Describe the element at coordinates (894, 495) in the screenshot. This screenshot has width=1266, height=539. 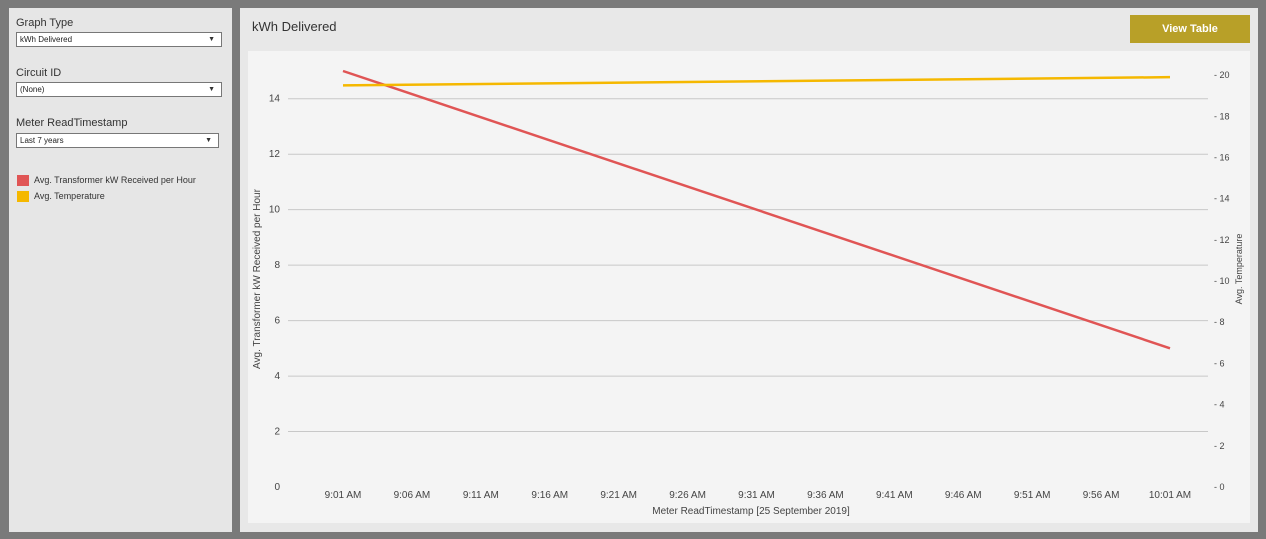
I see `x-tick-label: 9:41 AM` at that location.